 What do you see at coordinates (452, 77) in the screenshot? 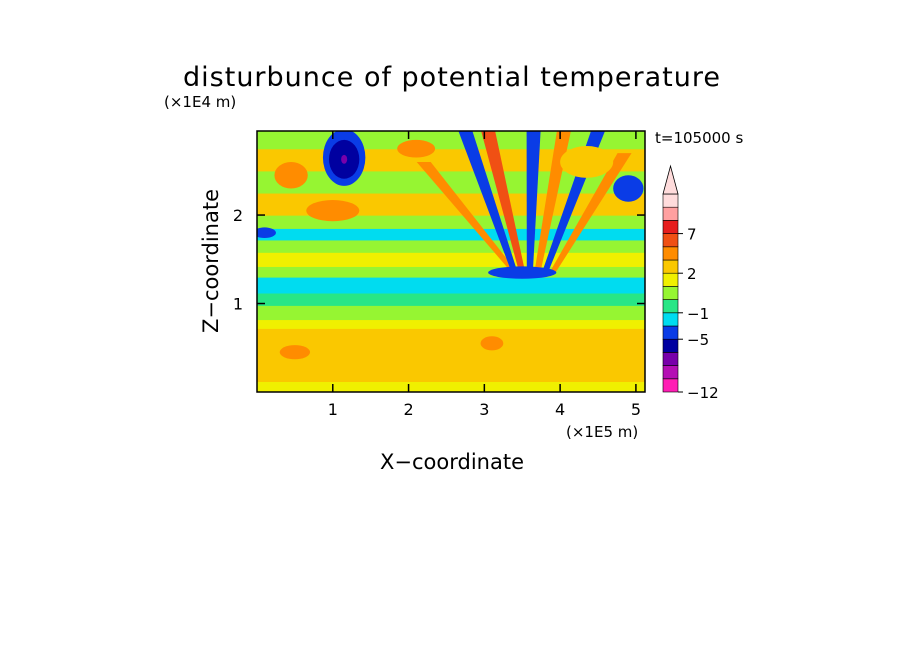
I see `chart-title: disturbunce of potential temperature` at bounding box center [452, 77].